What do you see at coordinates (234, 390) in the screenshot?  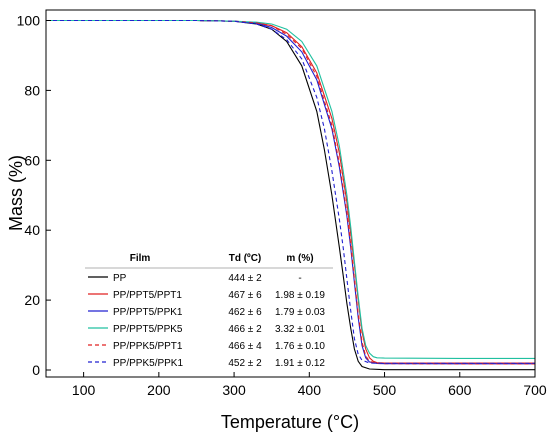 I see `x-tick-label: 300` at bounding box center [234, 390].